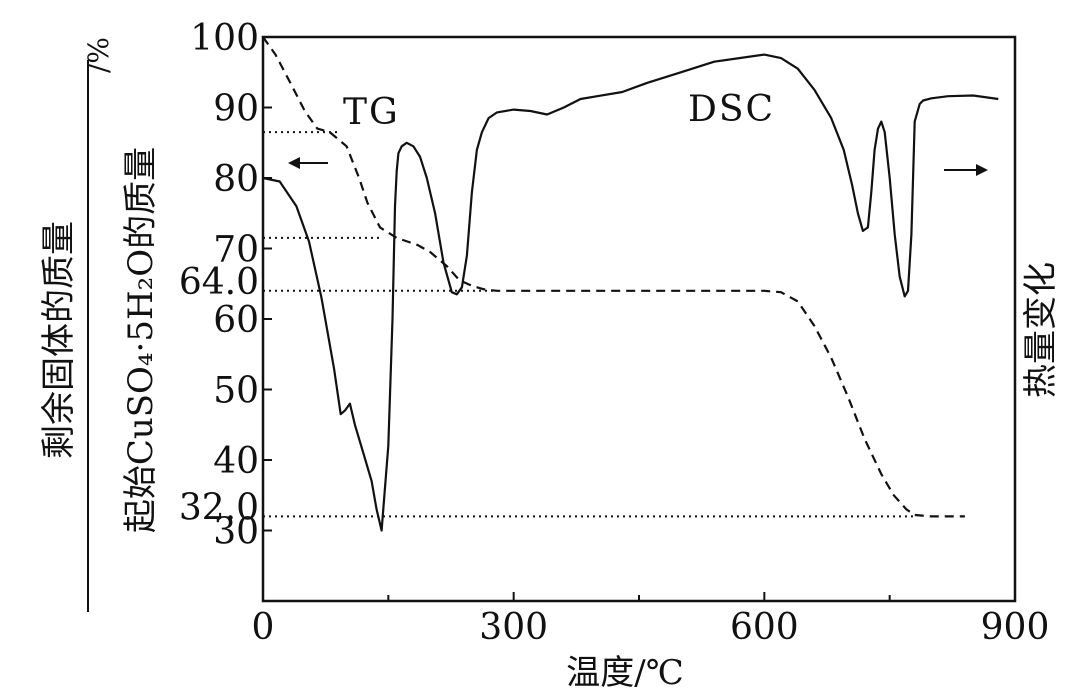 The image size is (1080, 699). I want to click on x-axis-ticks: 0 300 600 900, so click(651, 620).